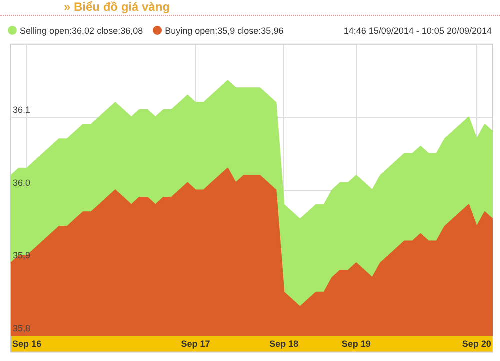  I want to click on legend-label: Selling open:36,02 close:36,08, so click(81, 31).